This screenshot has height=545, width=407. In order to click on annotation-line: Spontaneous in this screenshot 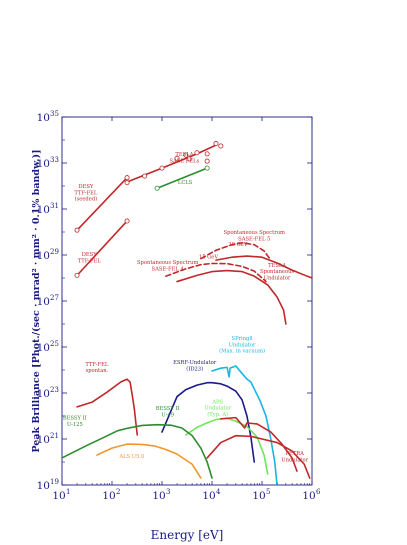, I will do `click(277, 272)`.